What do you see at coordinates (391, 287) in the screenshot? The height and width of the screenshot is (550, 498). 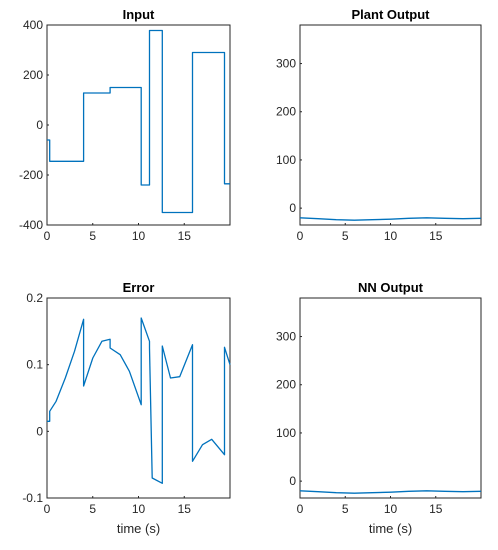 I see `subplot-title: NN Output` at bounding box center [391, 287].